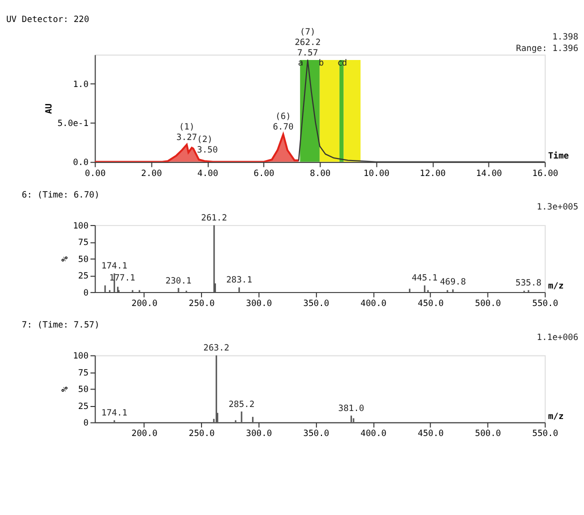 This screenshot has height=515, width=584. Describe the element at coordinates (489, 173) in the screenshot. I see `x-tick-label: 14.00` at that location.